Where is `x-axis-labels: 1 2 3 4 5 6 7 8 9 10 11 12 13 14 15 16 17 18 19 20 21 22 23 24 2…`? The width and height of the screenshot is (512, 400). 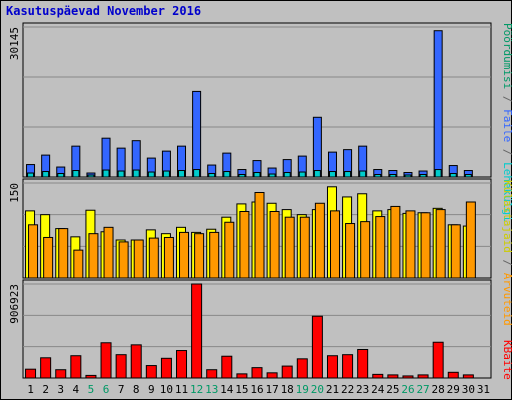
x-axis-labels: 1 2 3 4 5 6 7 8 9 10 11 12 13 14 15 16 17 18 19 20 21 22 23 24 2… is located at coordinates (258, 389).